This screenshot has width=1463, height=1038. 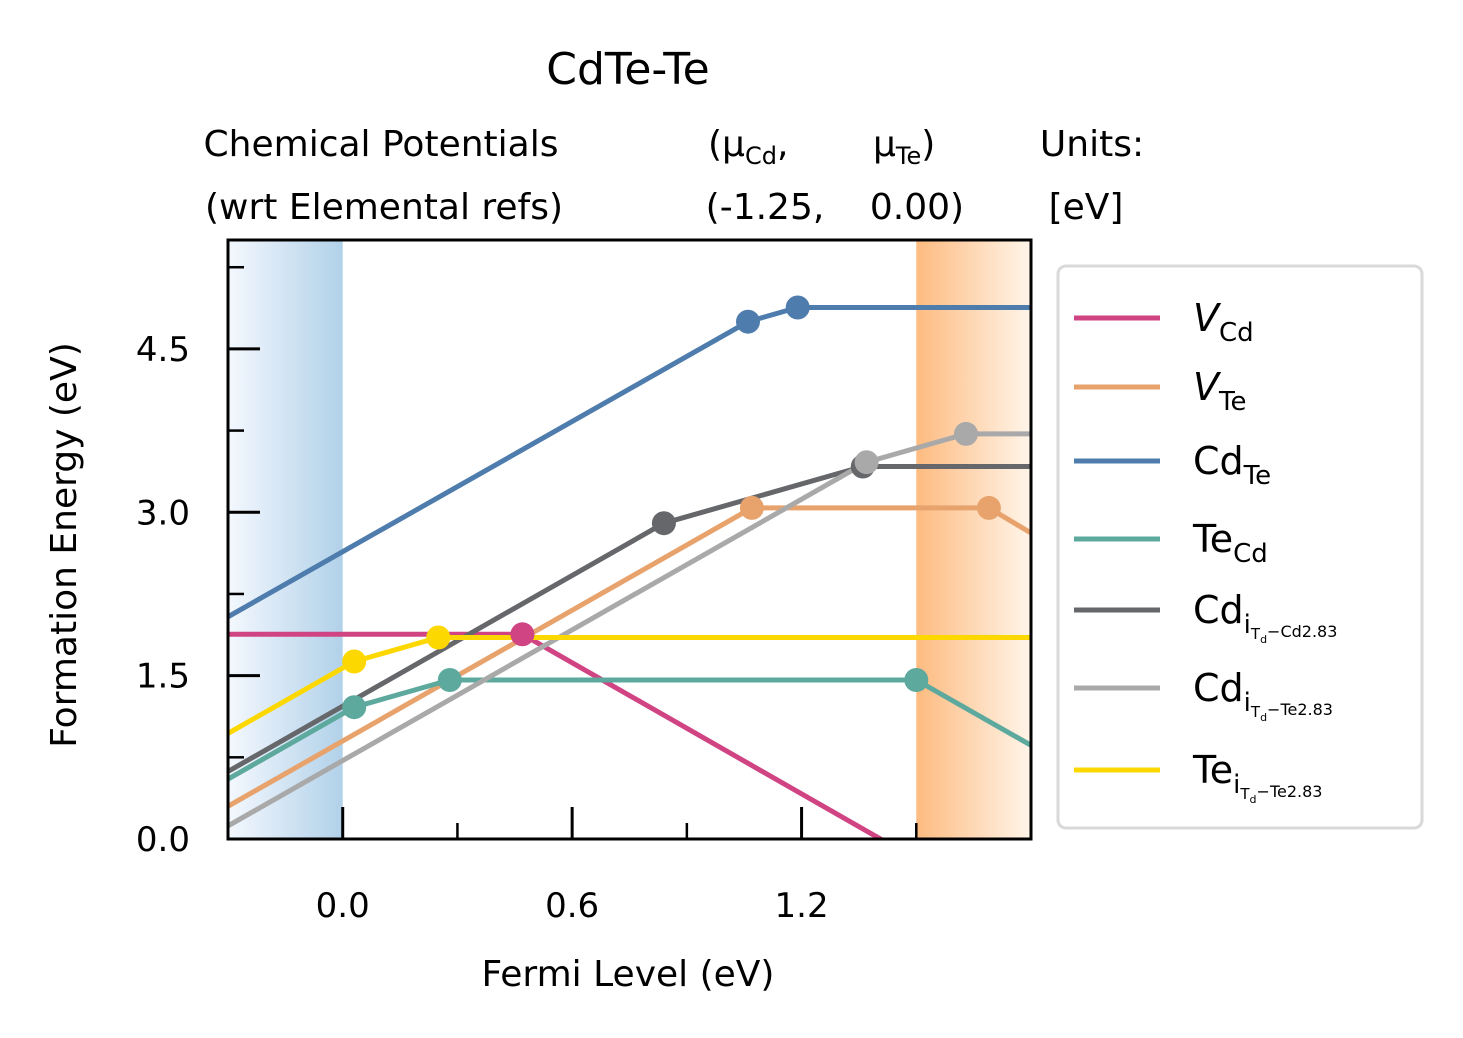 What do you see at coordinates (973, 539) in the screenshot?
I see `conduction-band-region` at bounding box center [973, 539].